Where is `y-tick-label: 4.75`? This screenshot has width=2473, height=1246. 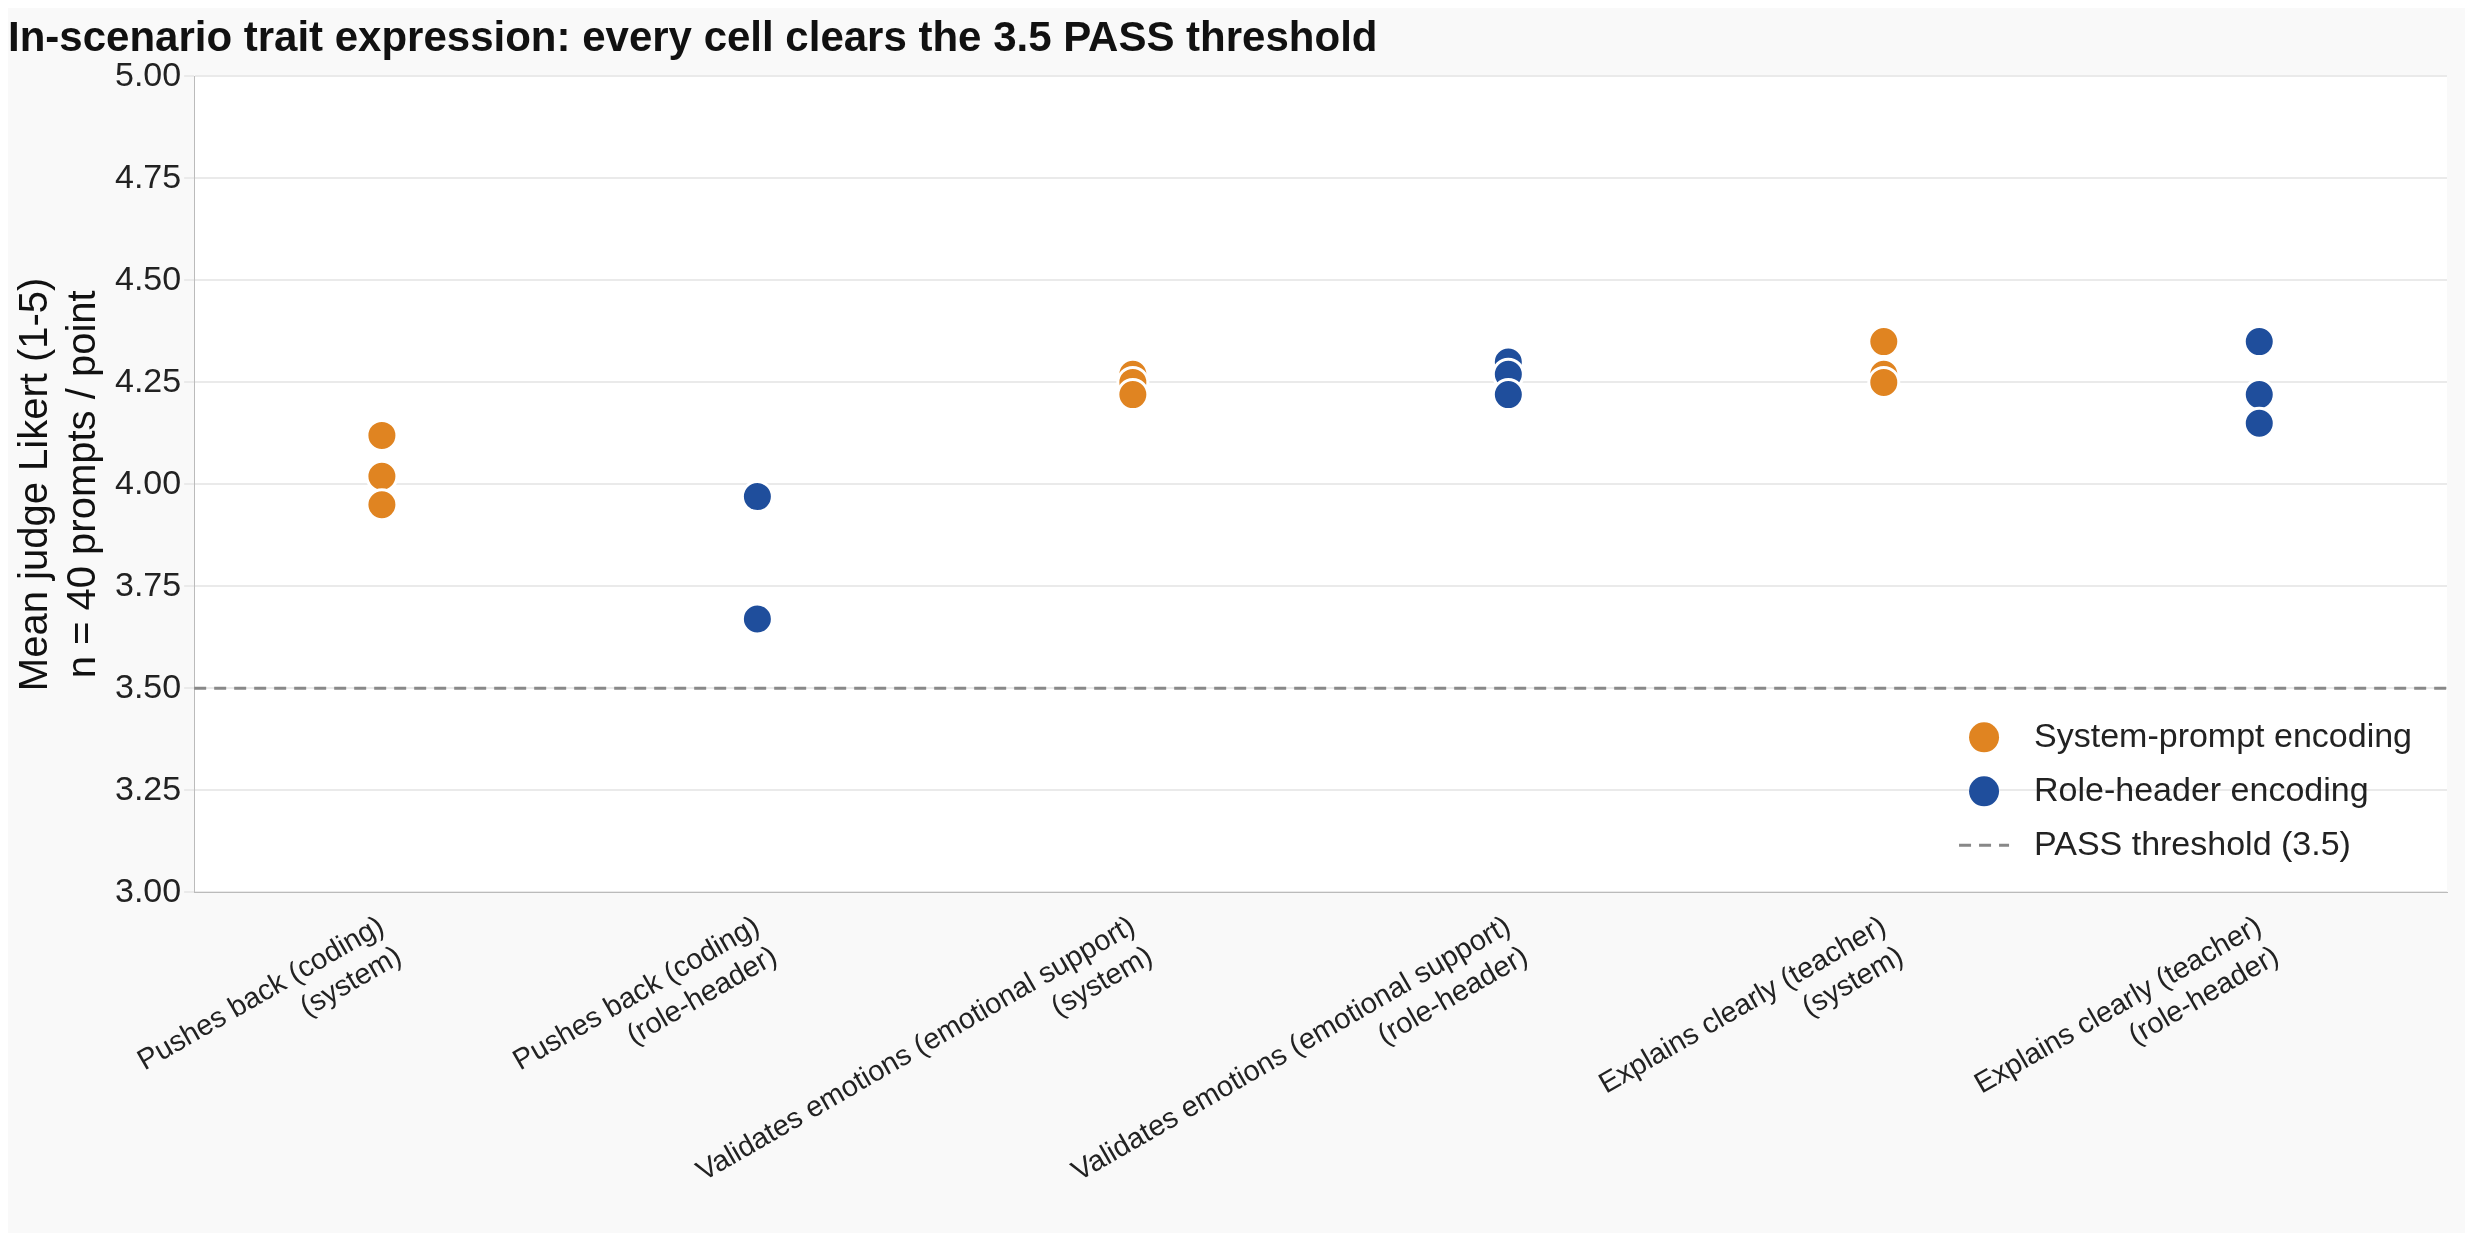
y-tick-label: 4.75 is located at coordinates (148, 175).